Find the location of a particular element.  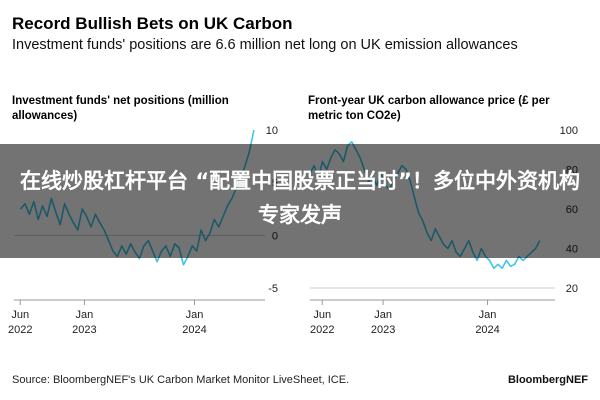

right-x-tick-label: Jun is located at coordinates (322, 315).